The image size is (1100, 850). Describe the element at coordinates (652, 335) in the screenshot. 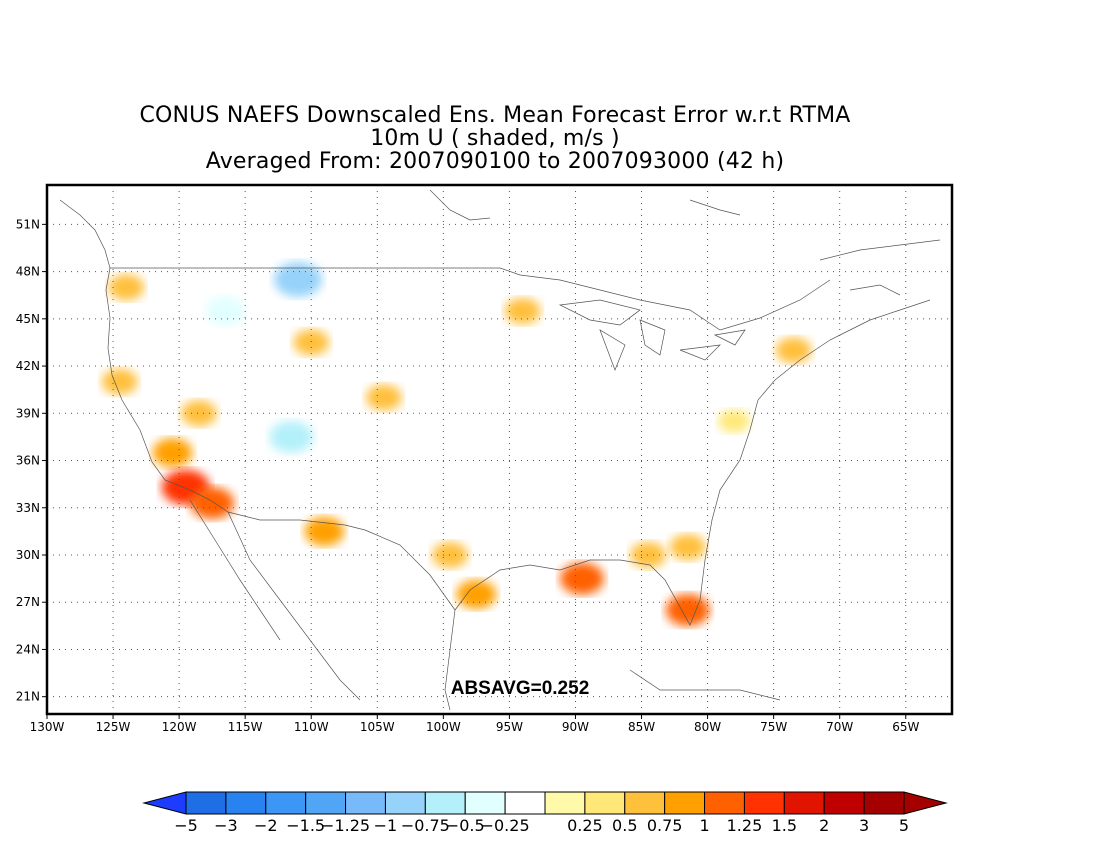

I see `great-lakes-outline` at that location.